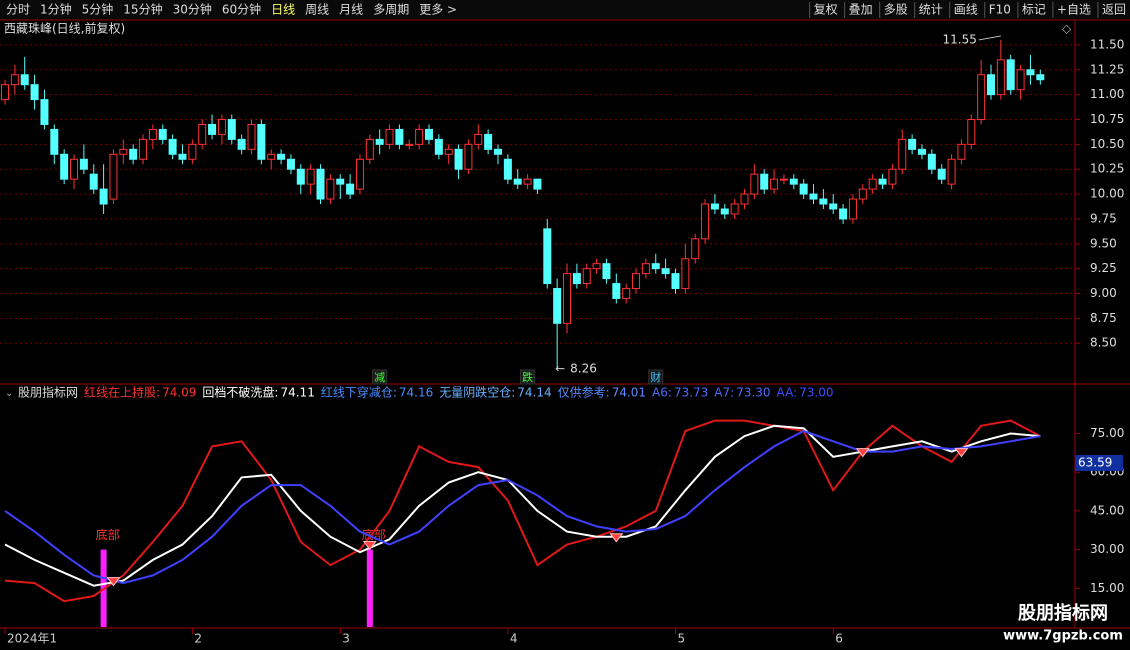 The image size is (1130, 650). Describe the element at coordinates (1063, 636) in the screenshot. I see `watermark-url: www.7gpzb.com` at that location.